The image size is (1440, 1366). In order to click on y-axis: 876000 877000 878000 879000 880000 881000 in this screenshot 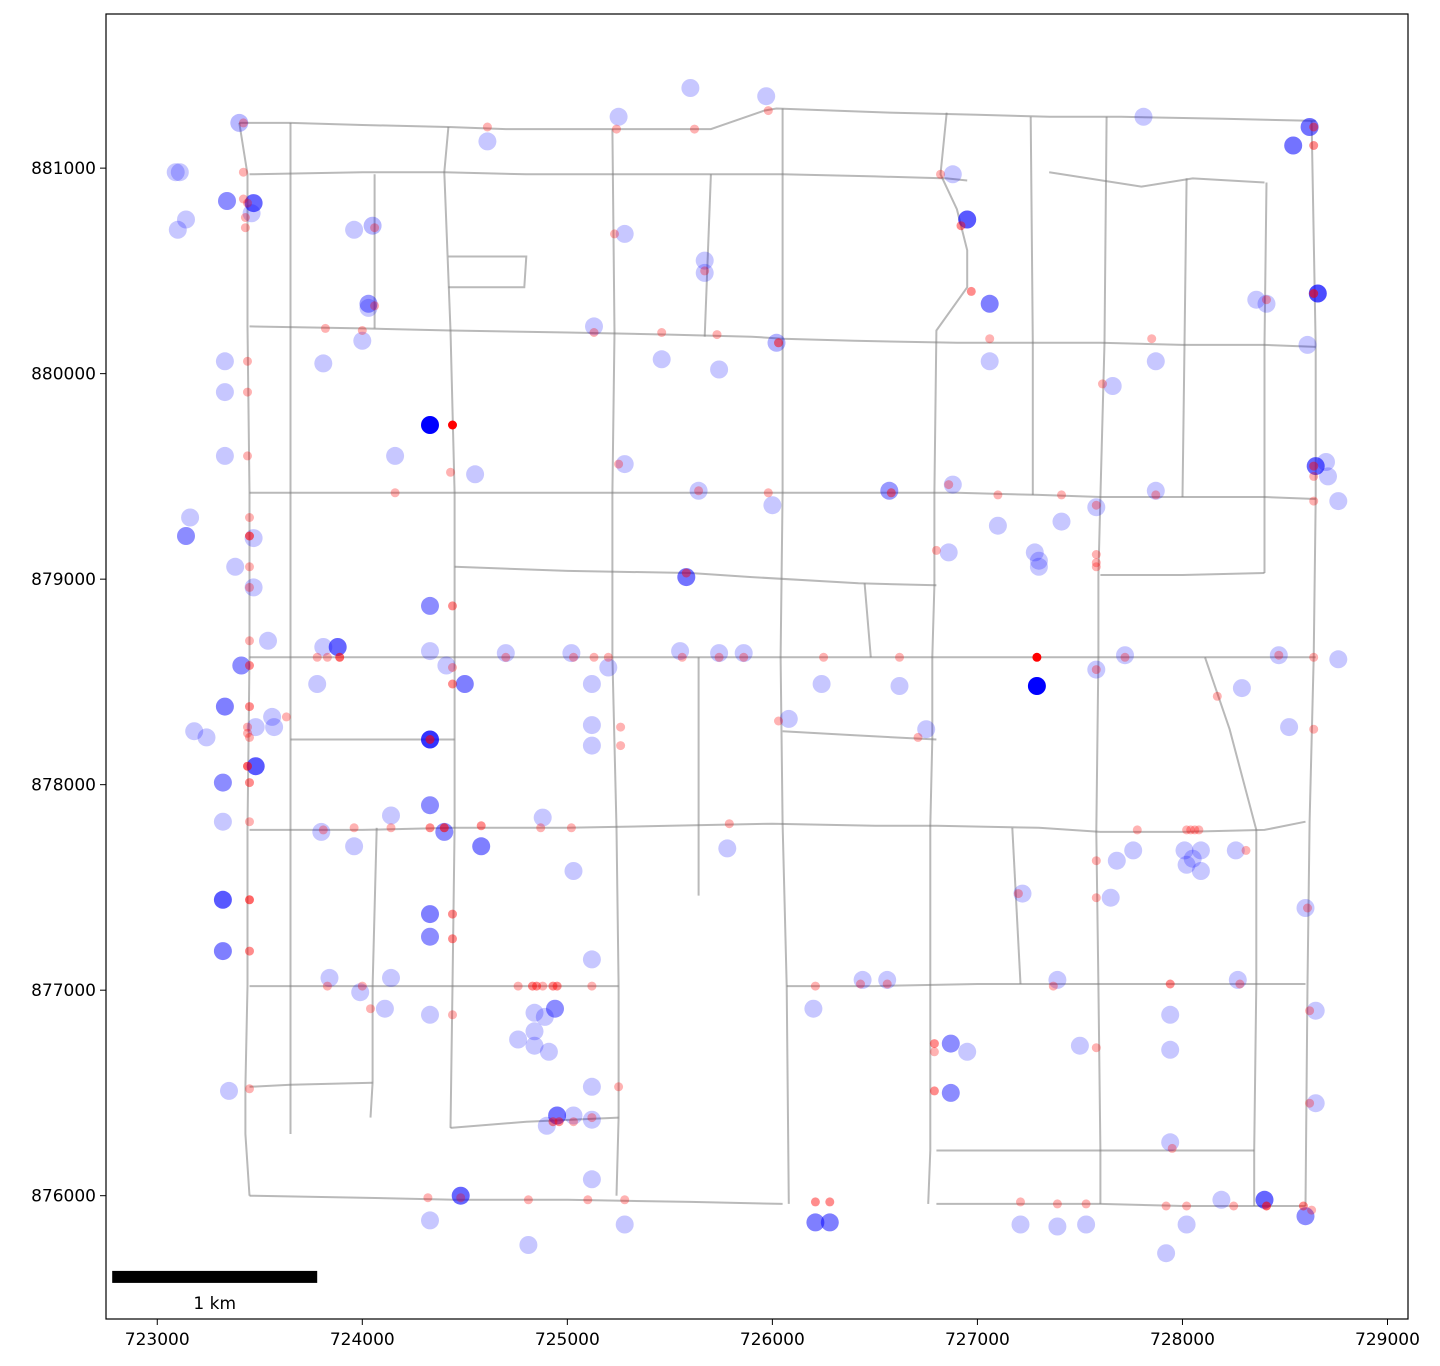, I will do `click(68, 683)`.